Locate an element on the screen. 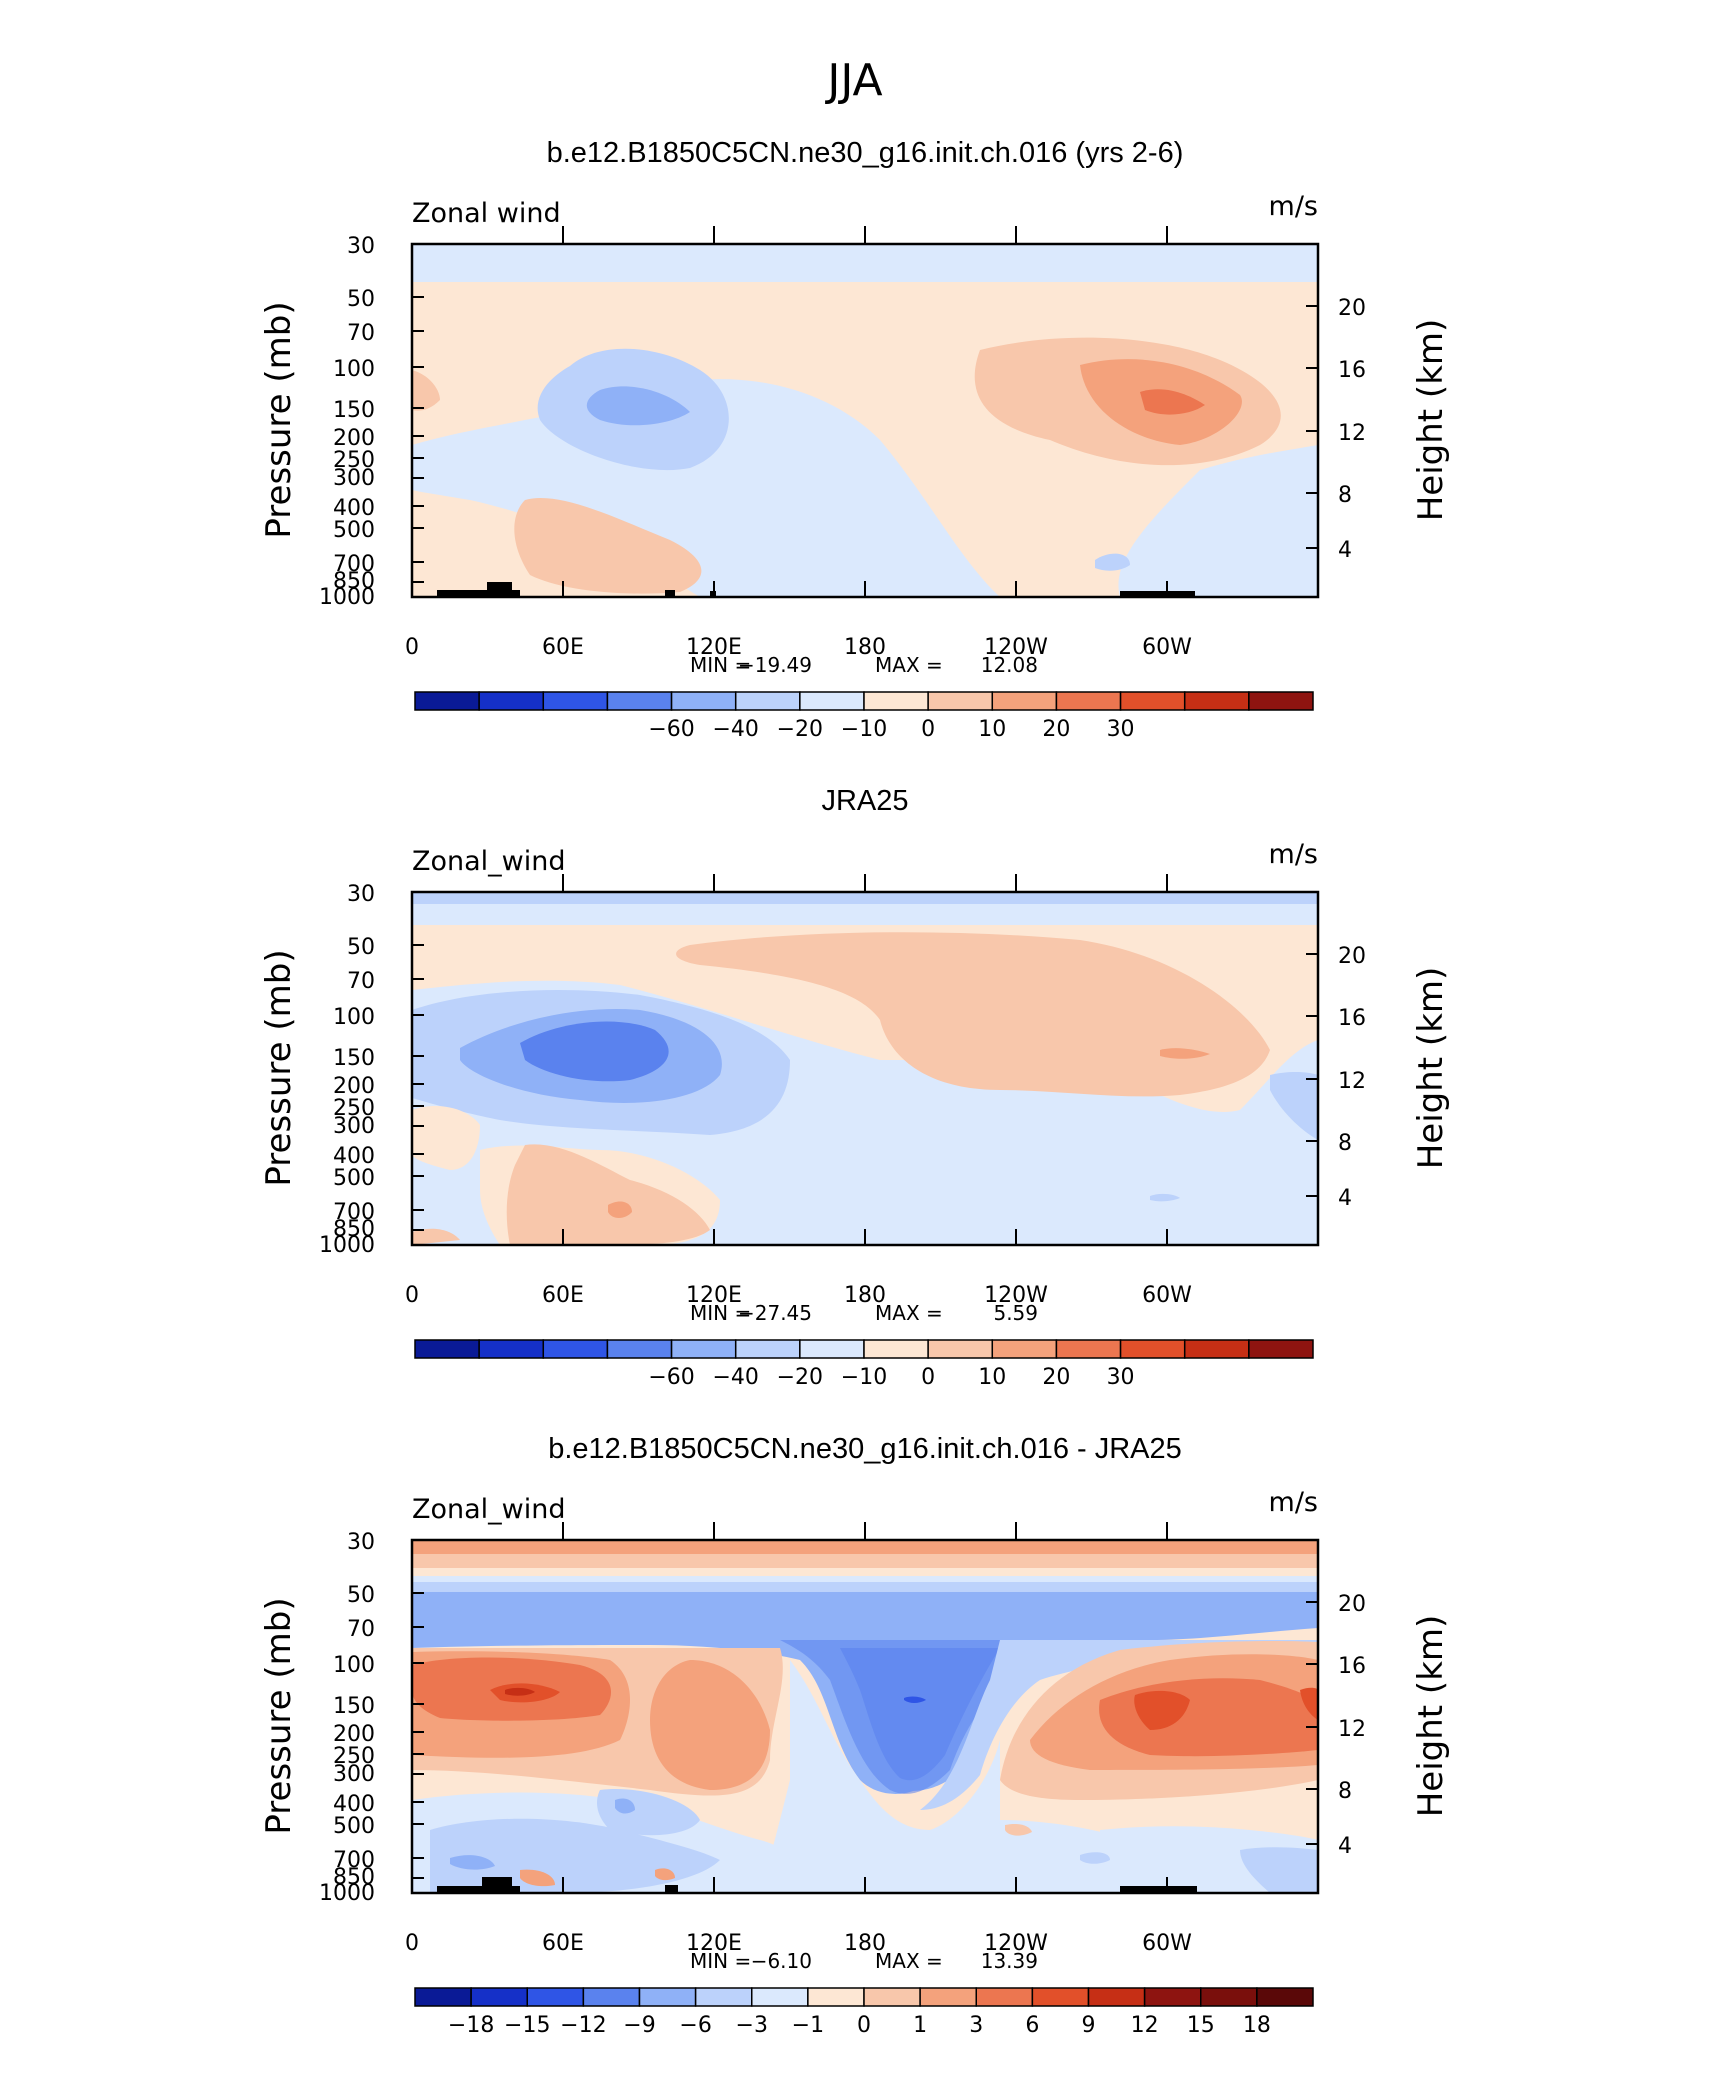 This screenshot has width=1710, height=2074. colorbar-label: −10 is located at coordinates (864, 729).